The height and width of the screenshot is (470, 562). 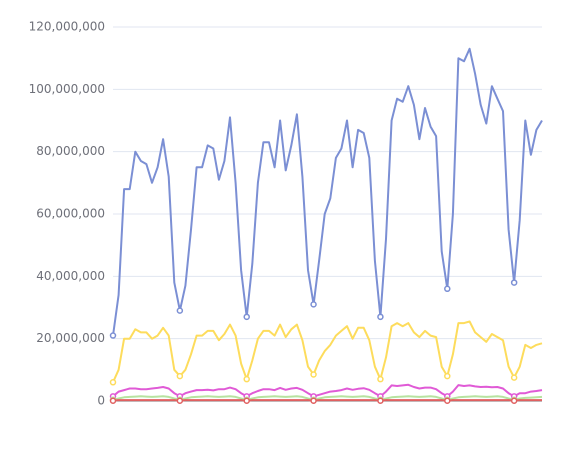 I want to click on y-tick-label: 60,000,000, so click(x=70, y=214).